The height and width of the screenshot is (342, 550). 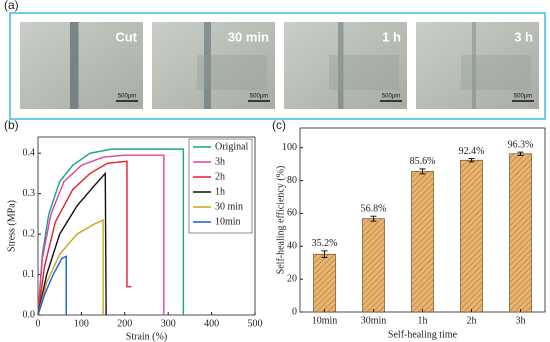 I want to click on panel-label: (a), so click(x=11, y=6).